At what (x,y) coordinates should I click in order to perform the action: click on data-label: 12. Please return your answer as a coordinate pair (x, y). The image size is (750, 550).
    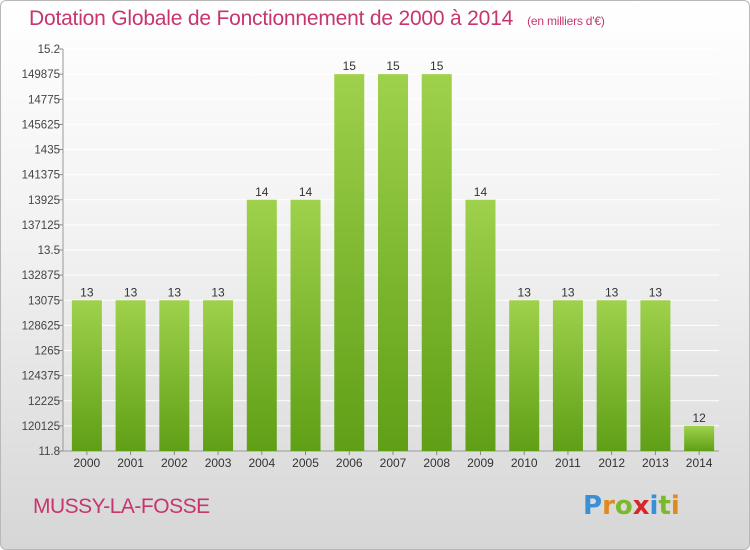
    Looking at the image, I should click on (699, 418).